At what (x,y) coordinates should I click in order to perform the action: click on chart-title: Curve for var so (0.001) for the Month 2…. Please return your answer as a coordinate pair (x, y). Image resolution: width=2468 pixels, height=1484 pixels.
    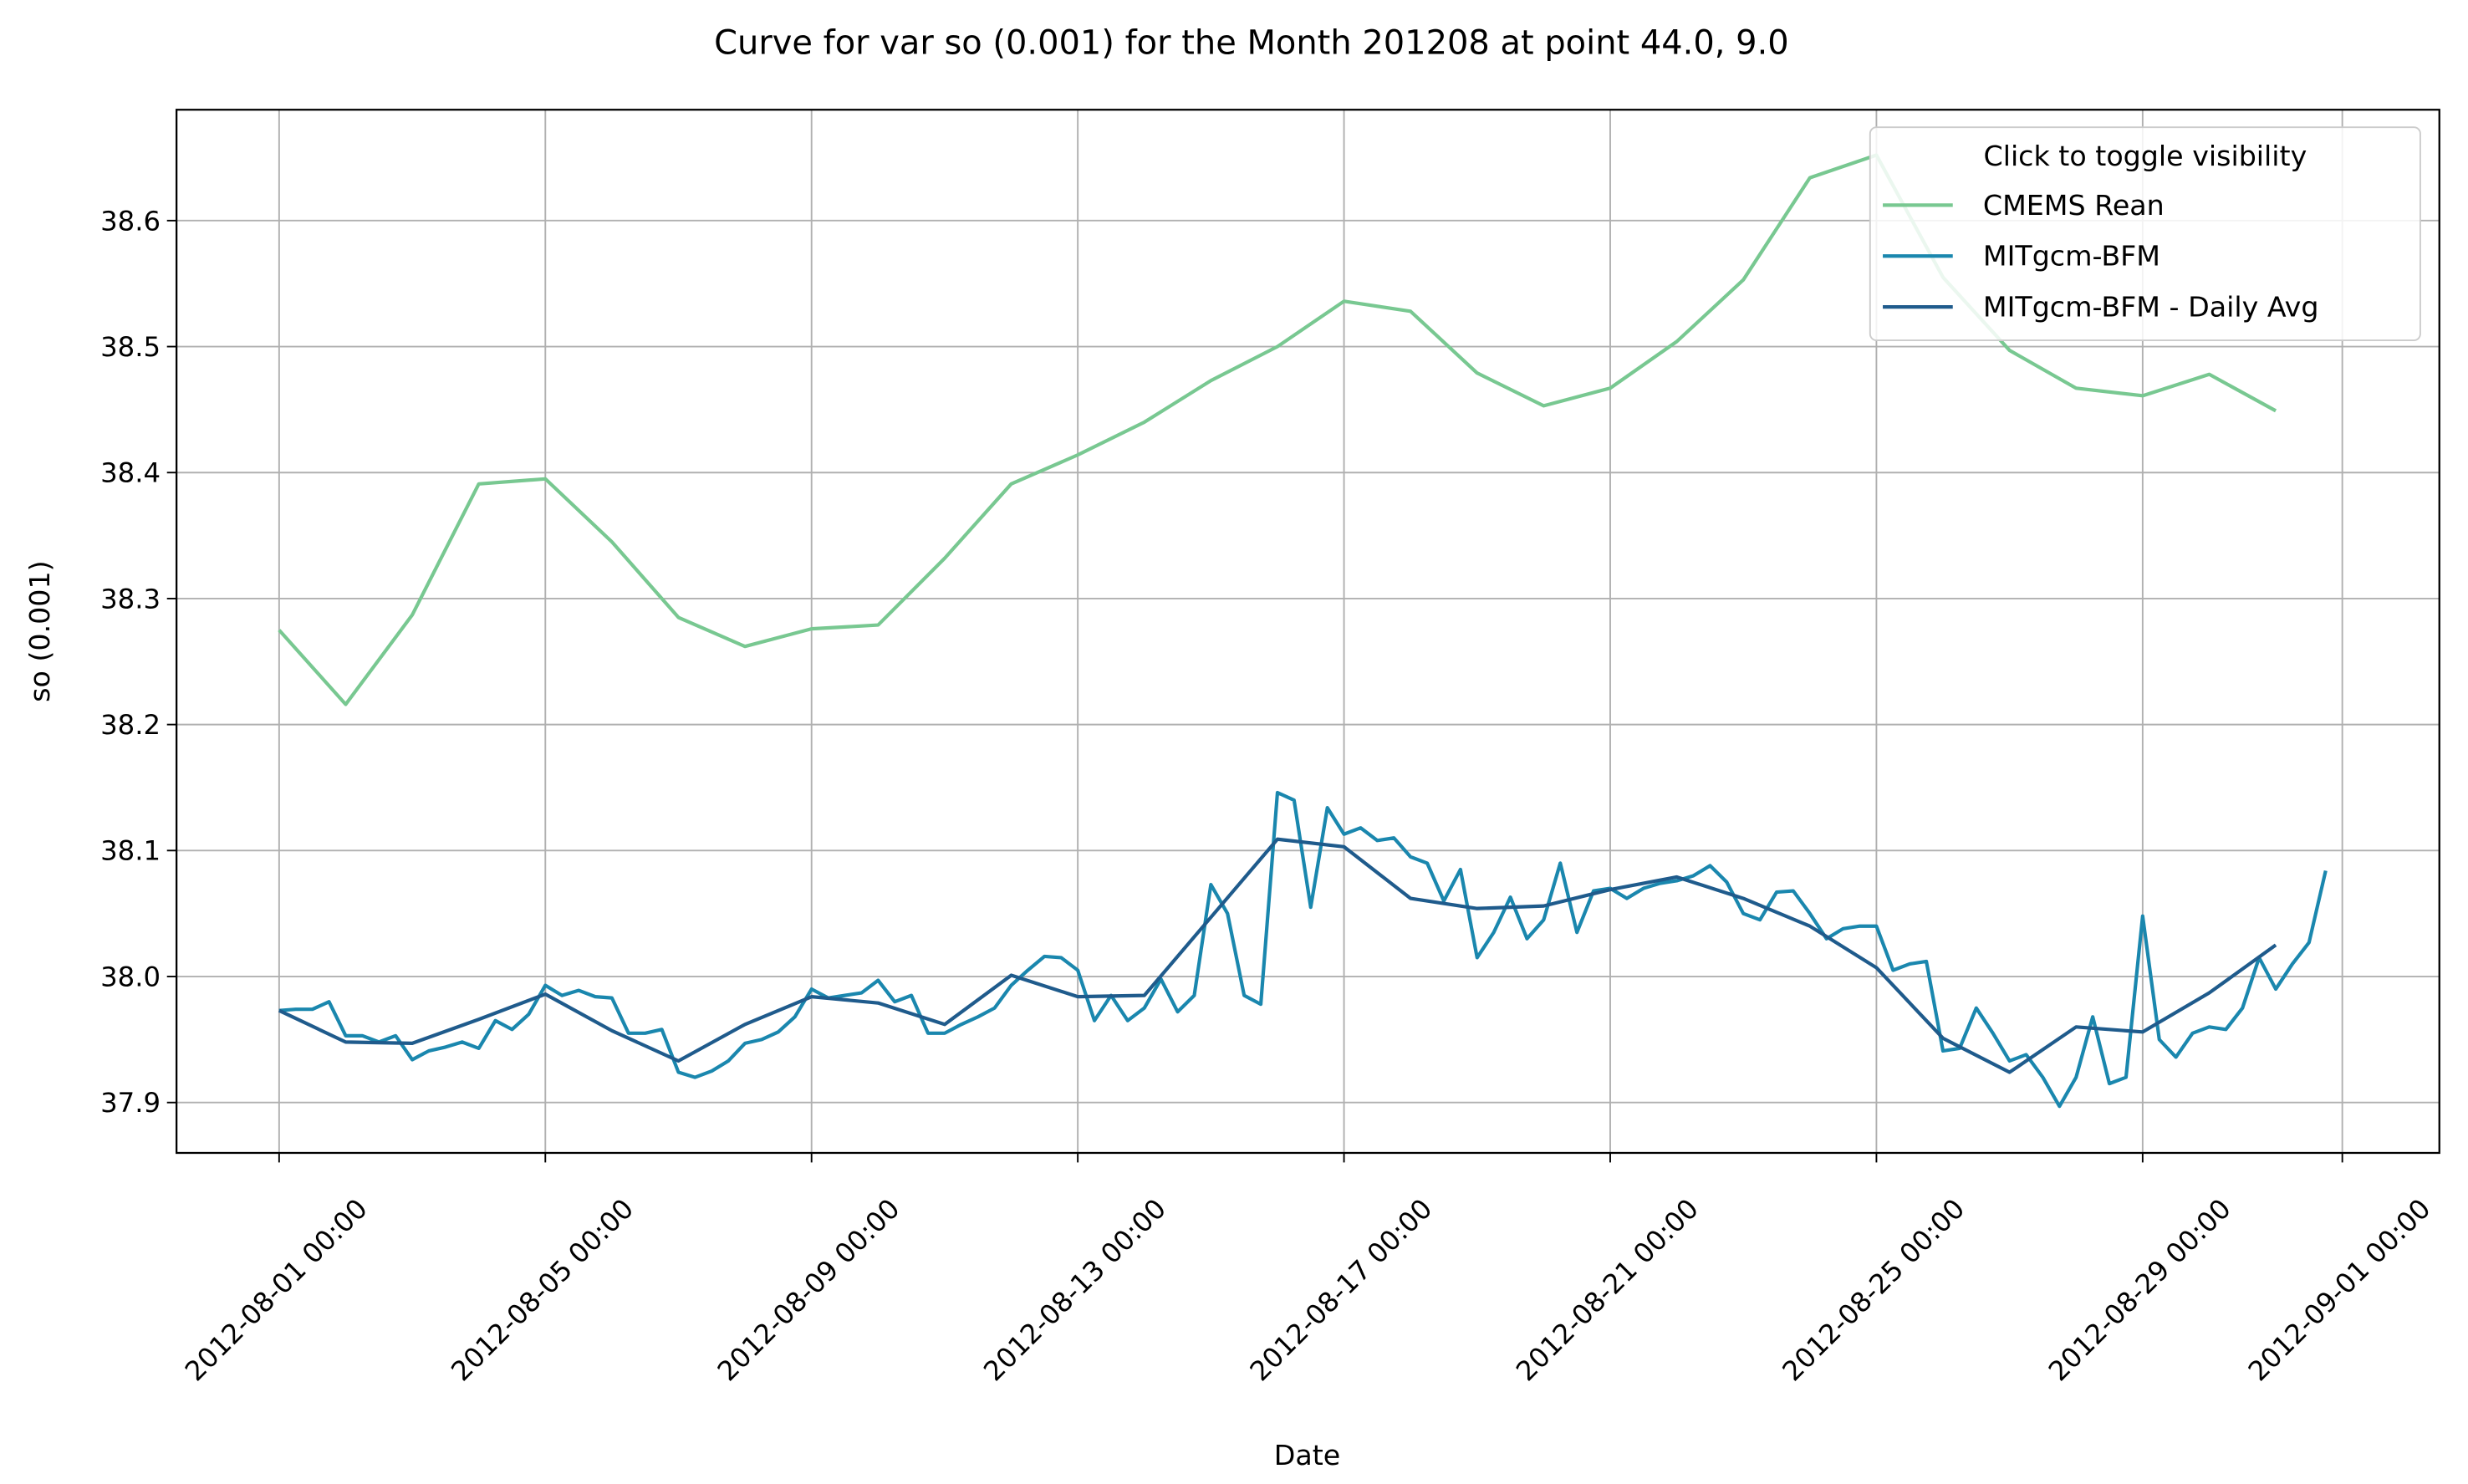
    Looking at the image, I should click on (1252, 43).